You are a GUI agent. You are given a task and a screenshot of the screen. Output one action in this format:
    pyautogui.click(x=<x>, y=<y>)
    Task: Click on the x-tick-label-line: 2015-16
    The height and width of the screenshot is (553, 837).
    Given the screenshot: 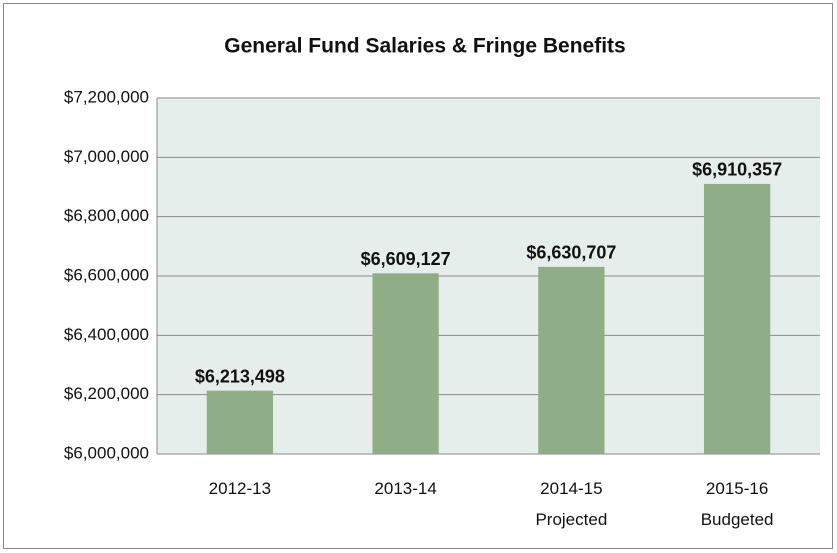 What is the action you would take?
    pyautogui.click(x=737, y=488)
    